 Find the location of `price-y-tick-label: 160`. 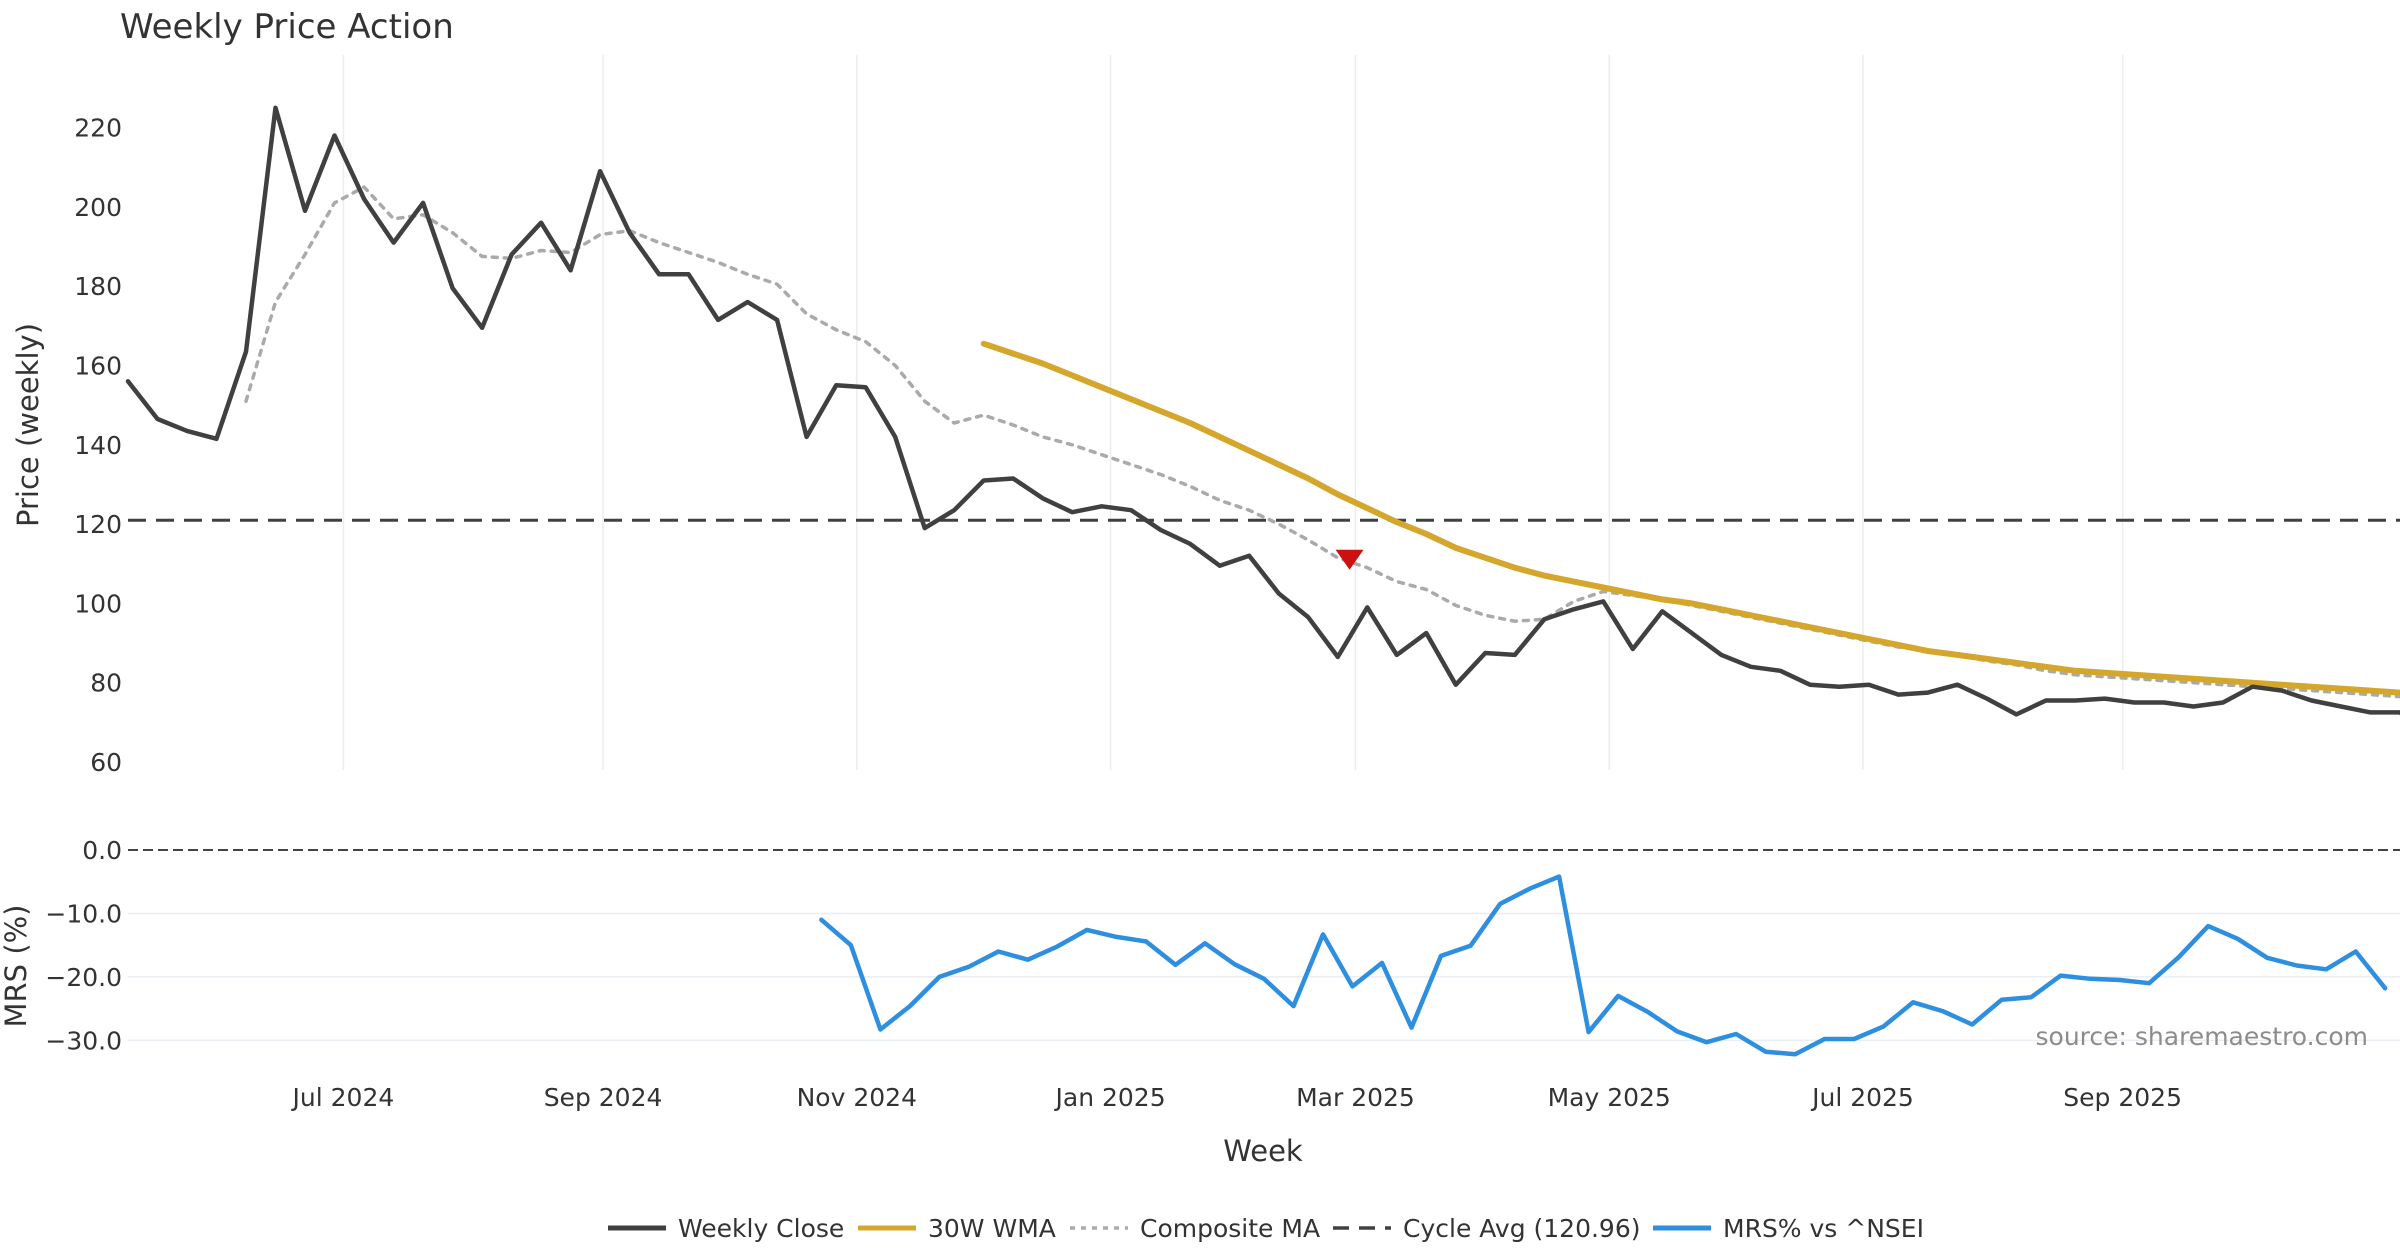

price-y-tick-label: 160 is located at coordinates (98, 365).